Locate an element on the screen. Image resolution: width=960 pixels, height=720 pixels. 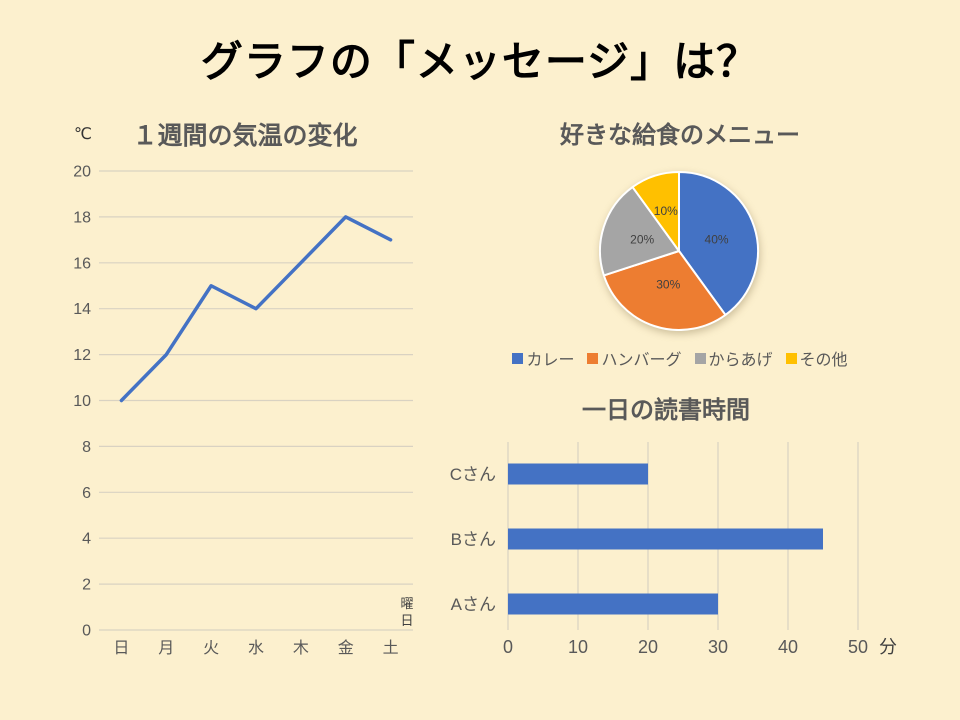
legend-item-3: その他 is located at coordinates (816, 358).